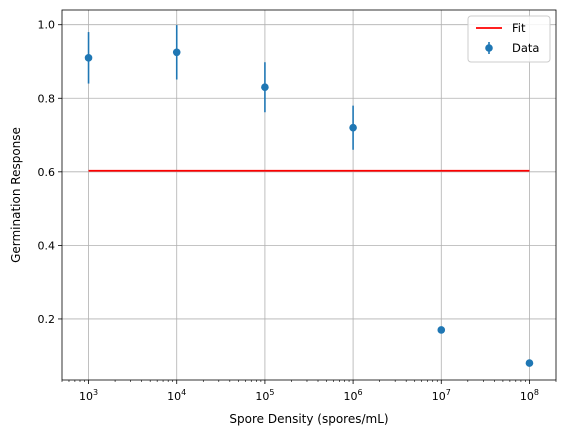 The image size is (567, 437). Describe the element at coordinates (176, 395) in the screenshot. I see `x-tick-label: 10⁴` at that location.